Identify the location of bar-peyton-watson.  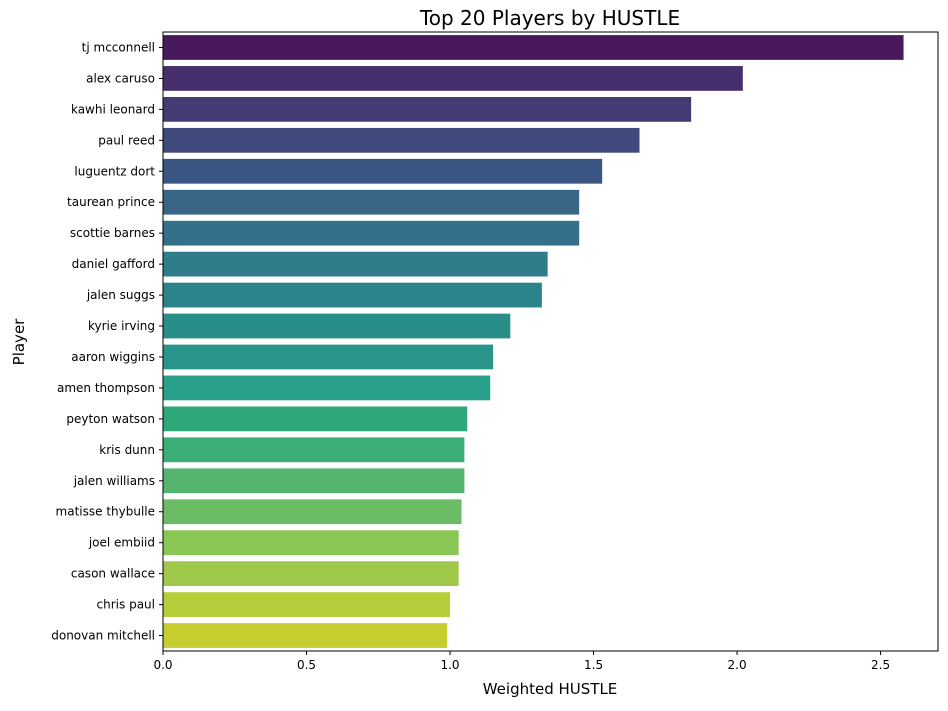
(315, 419).